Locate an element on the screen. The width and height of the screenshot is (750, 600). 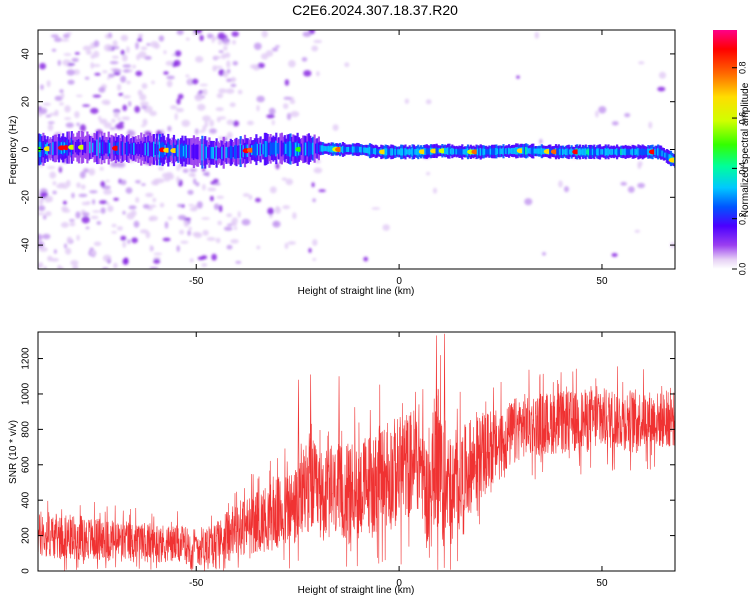
colorbar-tick-label: 0.2 is located at coordinates (742, 218).